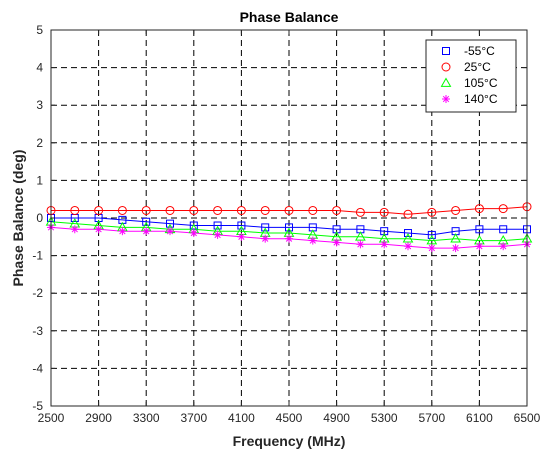  What do you see at coordinates (18, 218) in the screenshot?
I see `y-axis-label: Phase Balance (deg)` at bounding box center [18, 218].